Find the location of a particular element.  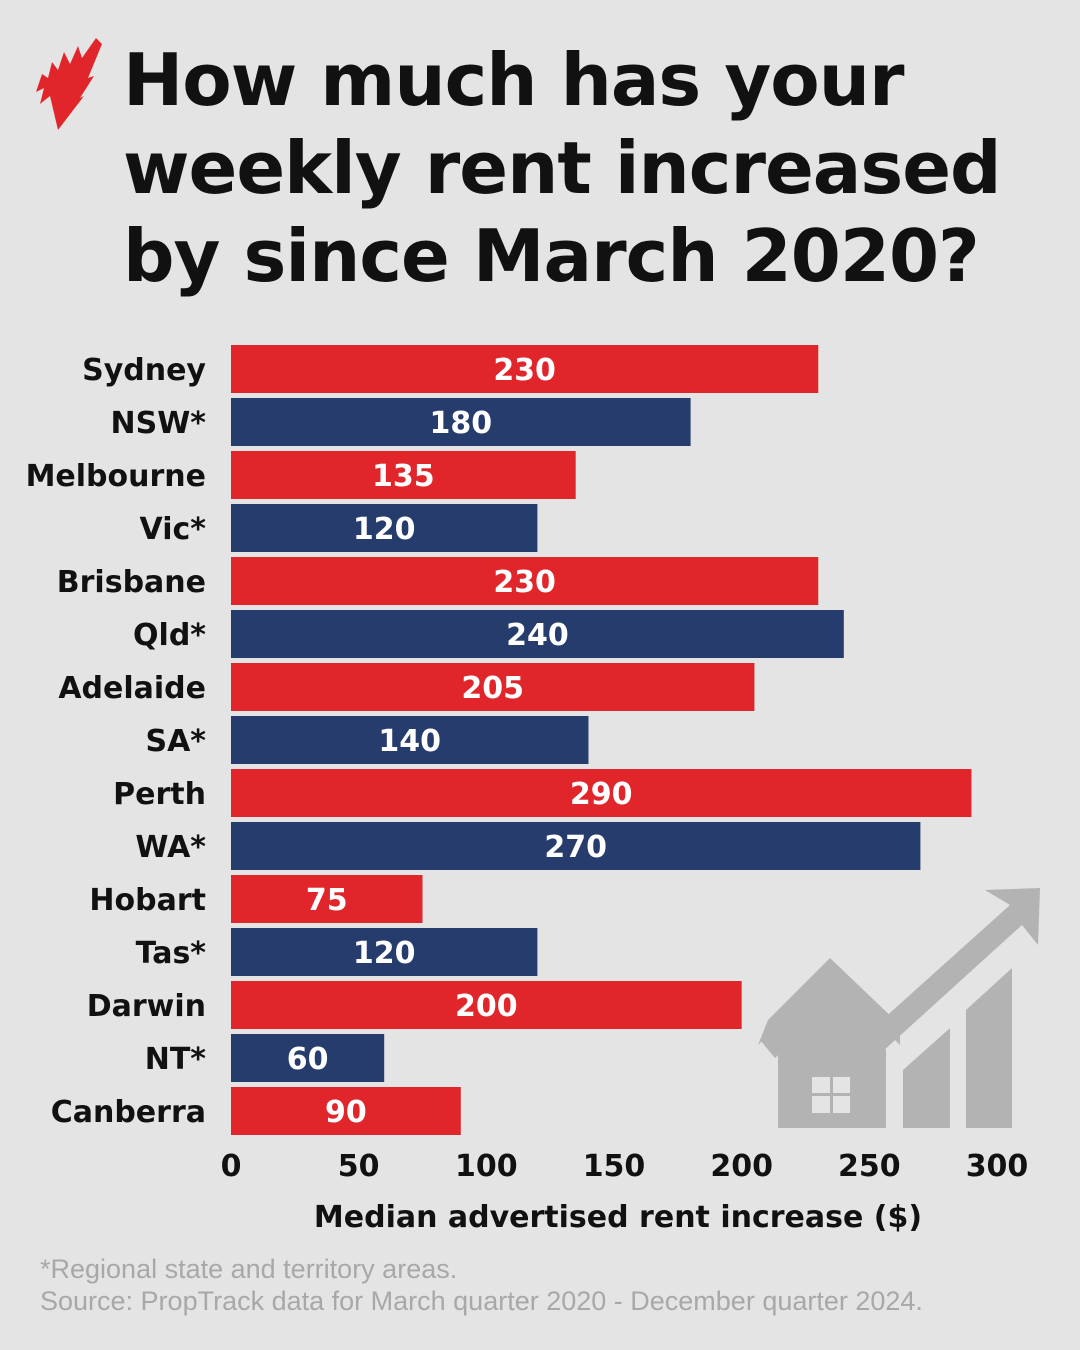

sbs-logo is located at coordinates (69, 84).